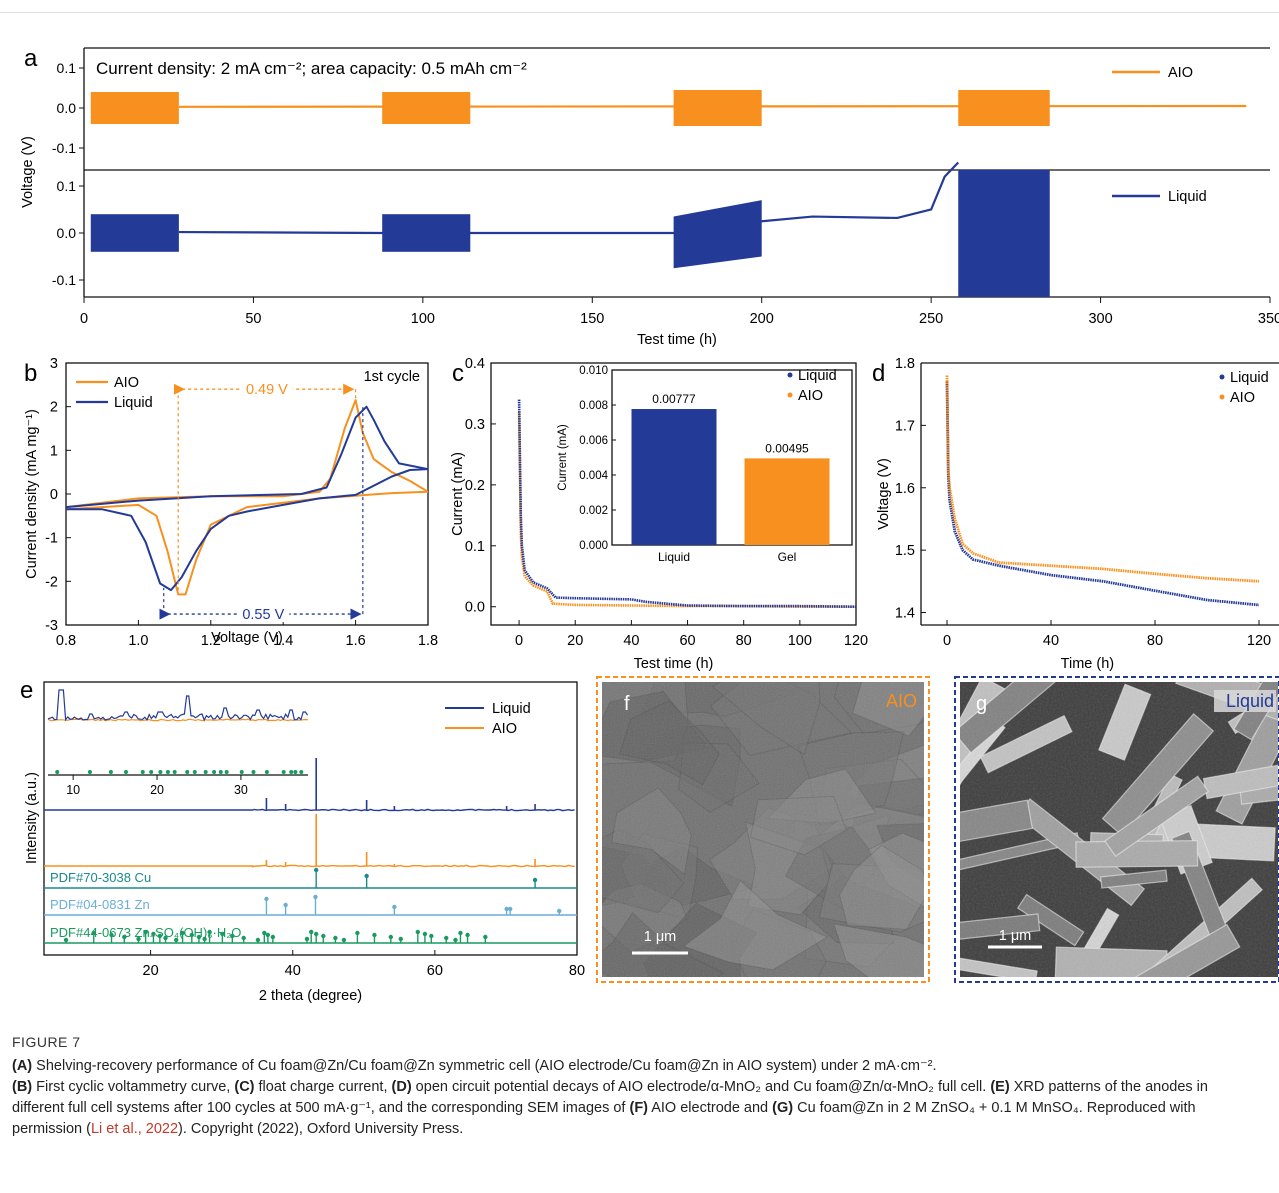 The height and width of the screenshot is (1193, 1279). Describe the element at coordinates (660, 937) in the screenshot. I see `scalebar-label-f: 1 μm` at that location.